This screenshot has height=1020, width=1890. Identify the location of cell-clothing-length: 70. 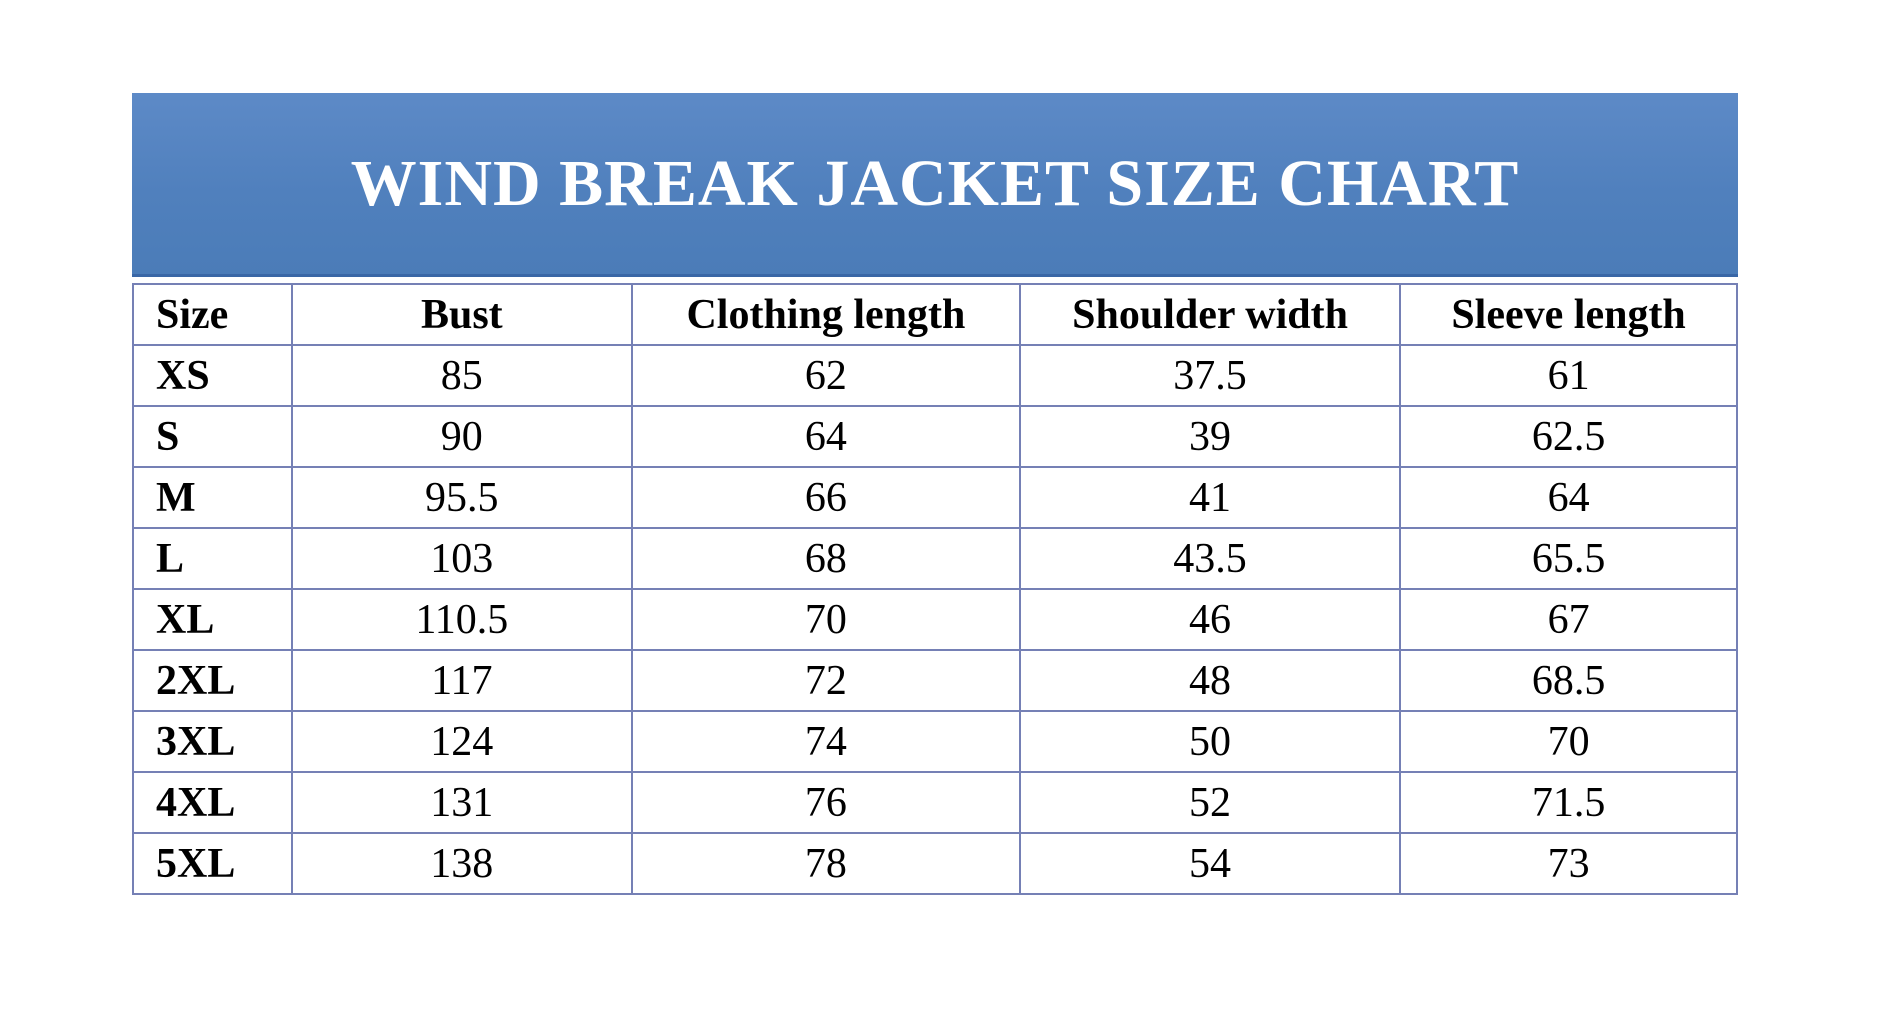
(825, 619).